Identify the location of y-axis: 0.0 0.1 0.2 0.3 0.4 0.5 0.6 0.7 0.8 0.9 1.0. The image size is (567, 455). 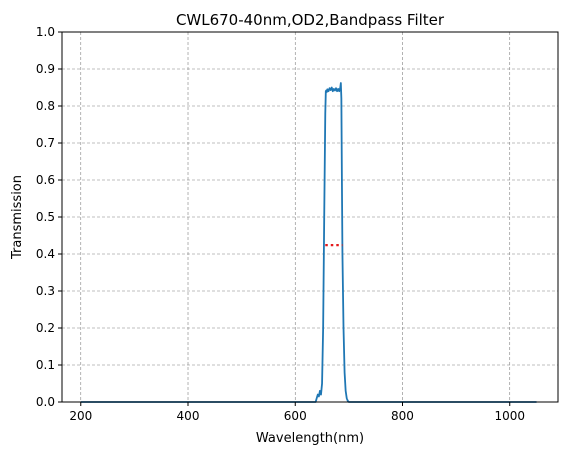
(49, 217).